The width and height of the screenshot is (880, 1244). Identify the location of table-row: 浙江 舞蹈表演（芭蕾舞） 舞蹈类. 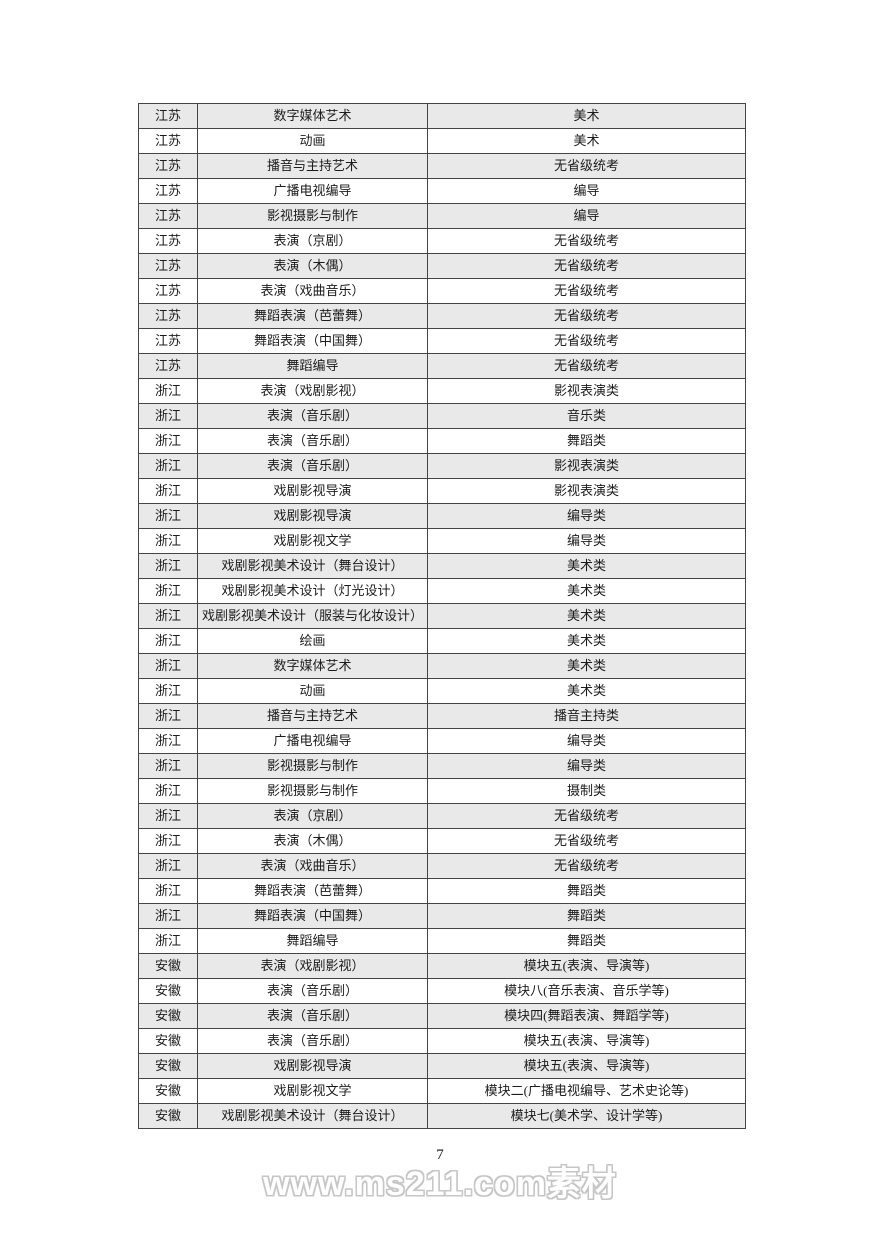
(442, 891).